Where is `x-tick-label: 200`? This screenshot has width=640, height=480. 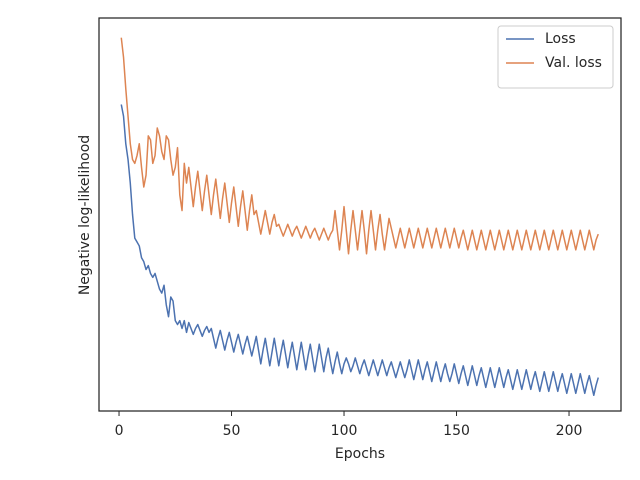
x-tick-label: 200 is located at coordinates (569, 431).